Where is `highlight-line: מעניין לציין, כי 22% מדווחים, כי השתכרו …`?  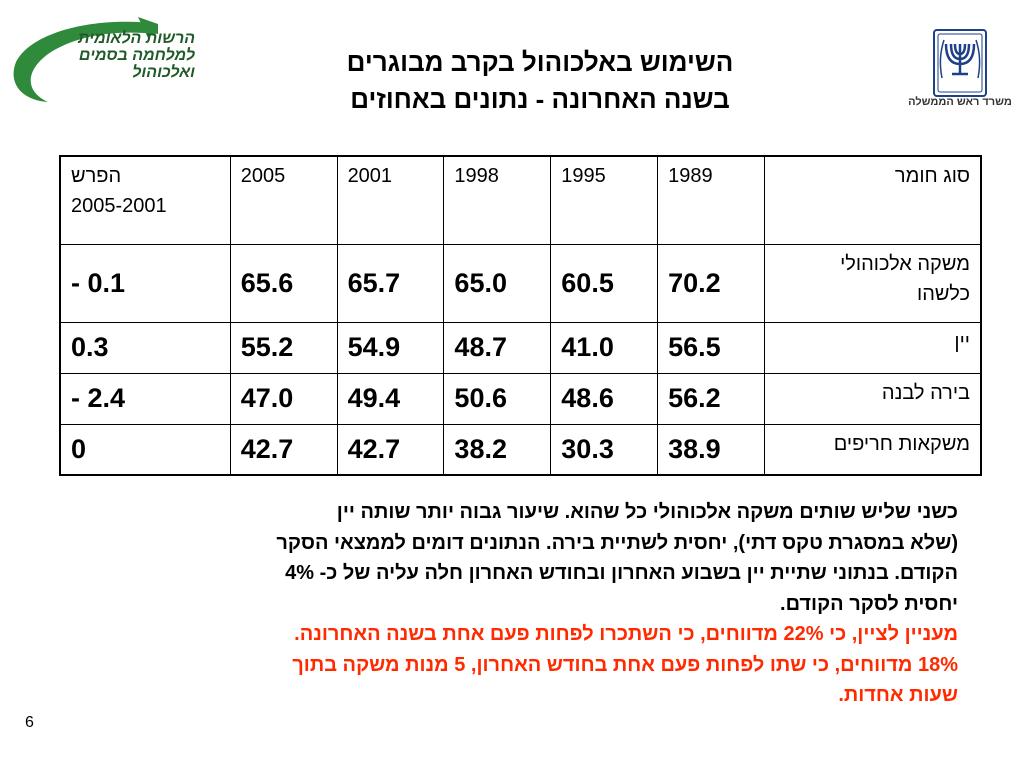
highlight-line: מעניין לציין, כי 22% מדווחים, כי השתכרו … is located at coordinates (626, 634).